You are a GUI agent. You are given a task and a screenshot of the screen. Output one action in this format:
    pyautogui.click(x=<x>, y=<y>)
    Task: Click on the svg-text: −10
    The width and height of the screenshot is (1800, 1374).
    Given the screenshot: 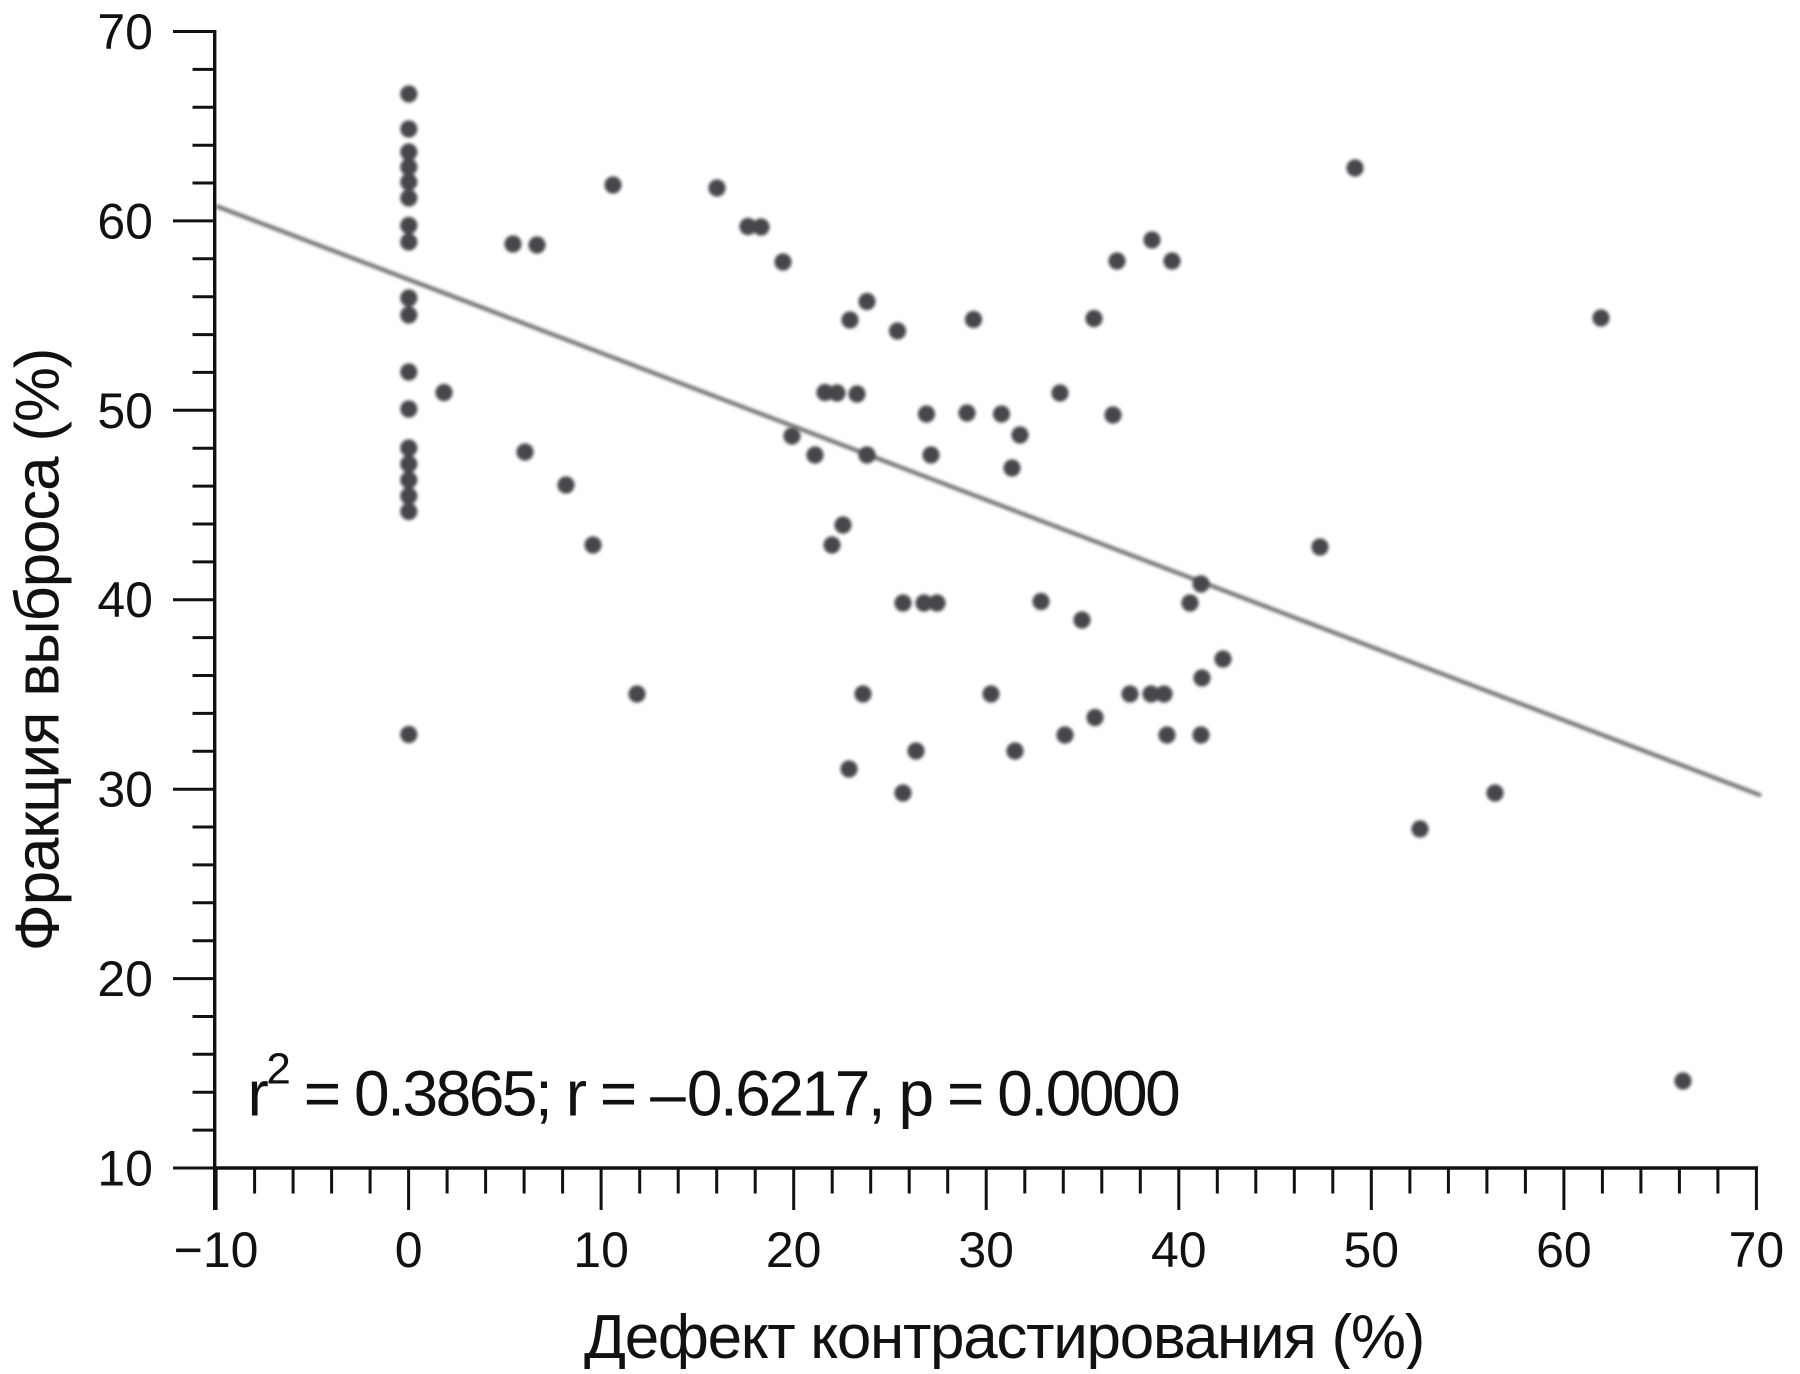 What is the action you would take?
    pyautogui.click(x=216, y=1250)
    